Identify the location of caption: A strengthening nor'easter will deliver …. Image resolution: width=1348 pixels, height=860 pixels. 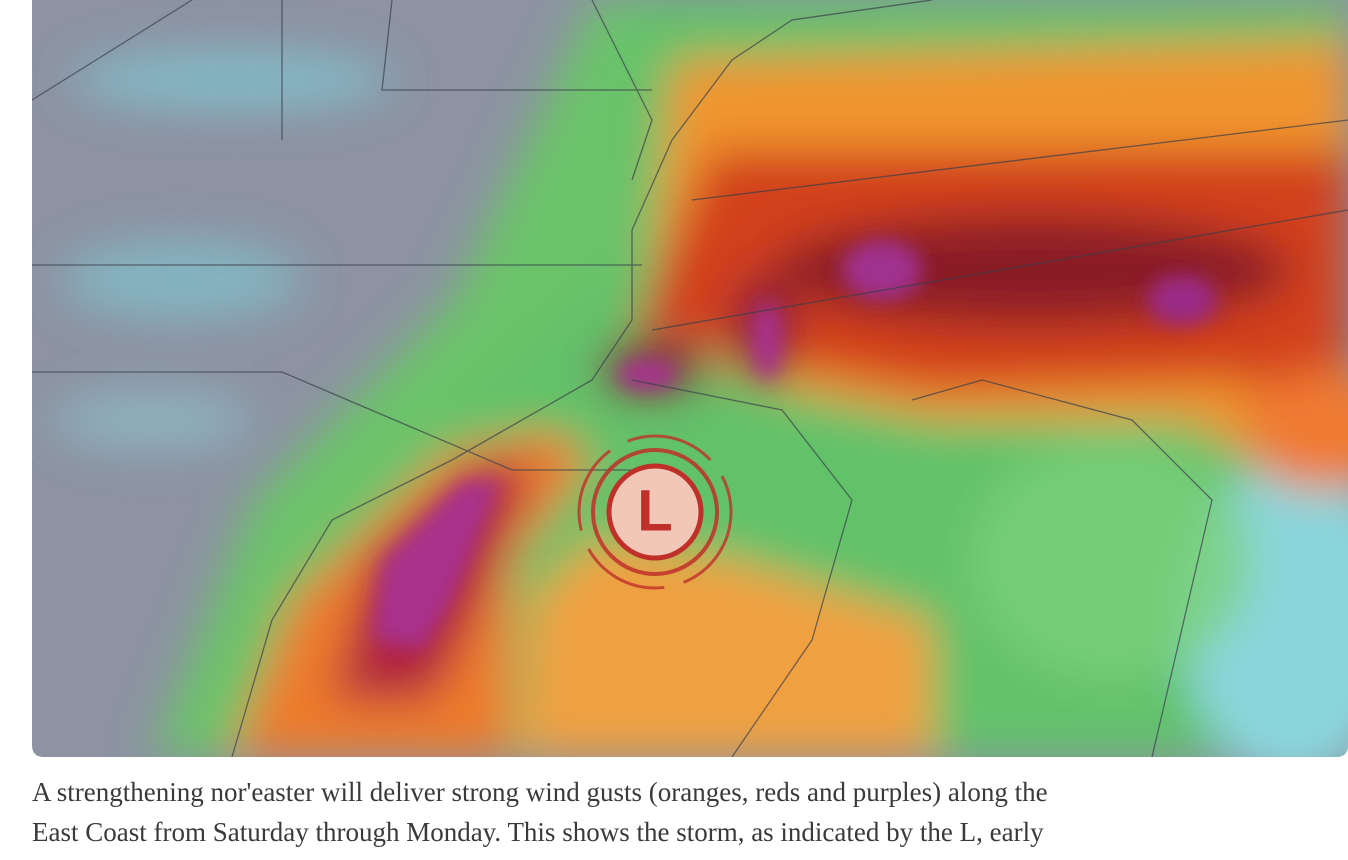
(687, 812).